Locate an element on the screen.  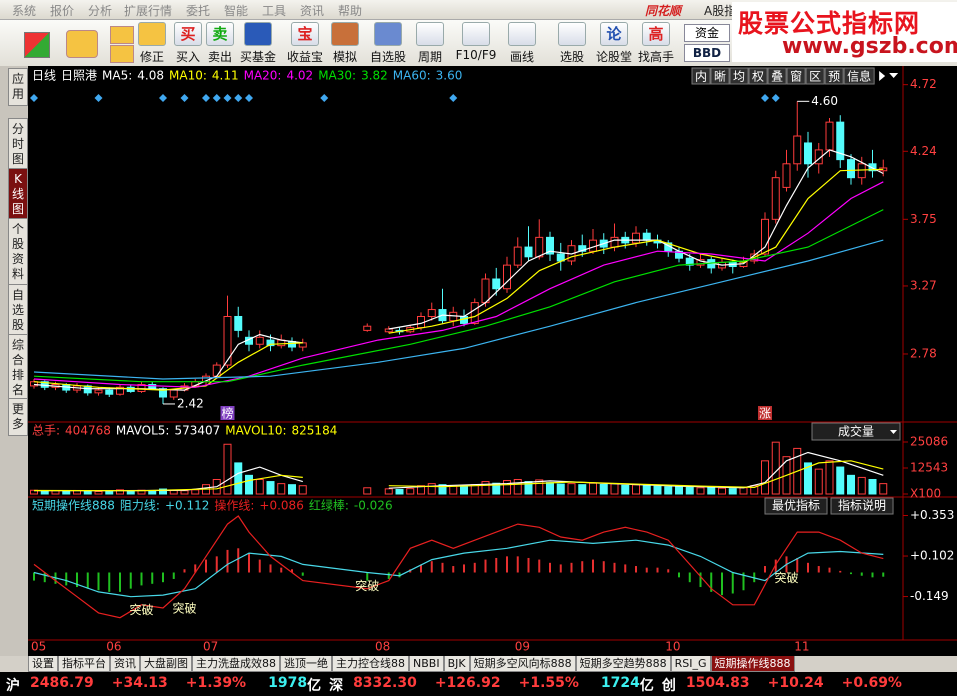
tool-button: 高找高手 is located at coordinates (656, 43).